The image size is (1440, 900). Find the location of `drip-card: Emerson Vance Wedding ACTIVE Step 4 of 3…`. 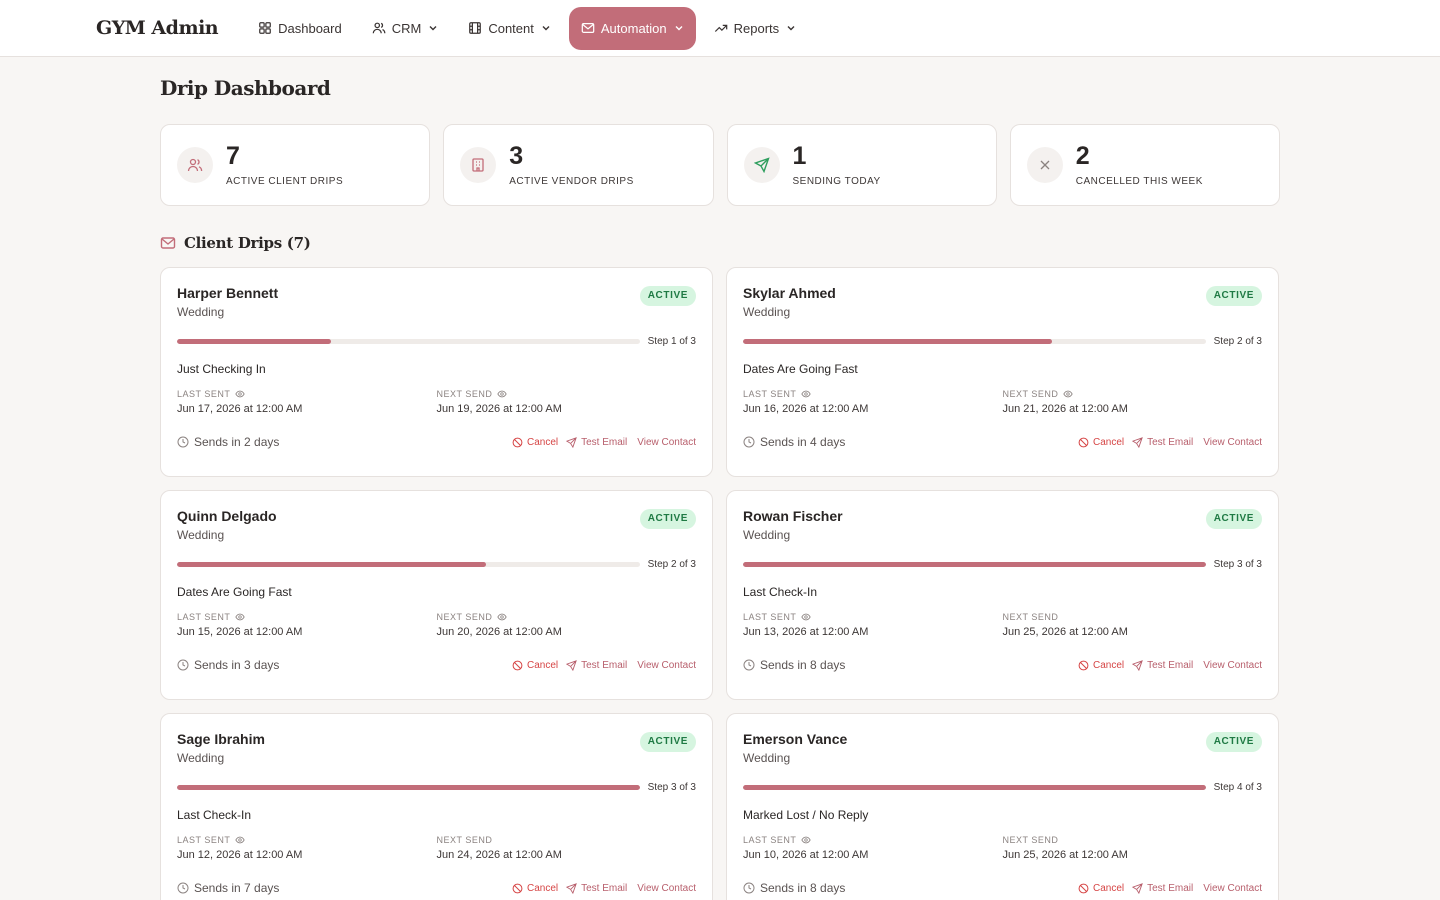

drip-card: Emerson Vance Wedding ACTIVE Step 4 of 3… is located at coordinates (1002, 806).